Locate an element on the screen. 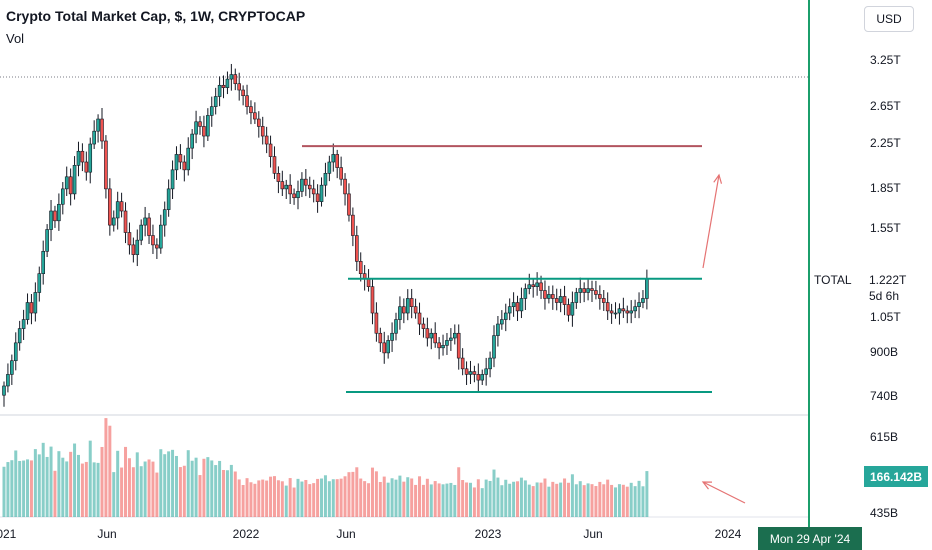 The image size is (932, 550). time-tick-label: Jun is located at coordinates (592, 534).